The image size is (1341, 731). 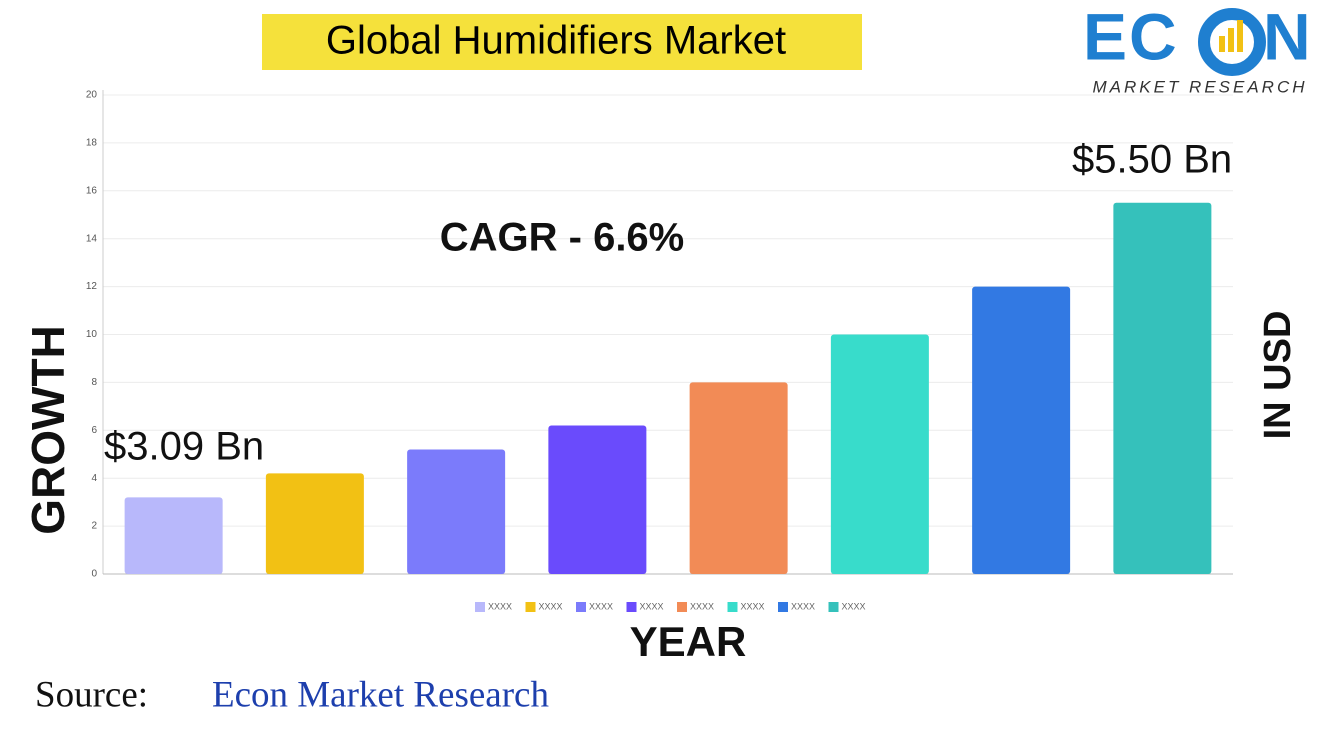 What do you see at coordinates (92, 334) in the screenshot?
I see `y-tick-label: 10` at bounding box center [92, 334].